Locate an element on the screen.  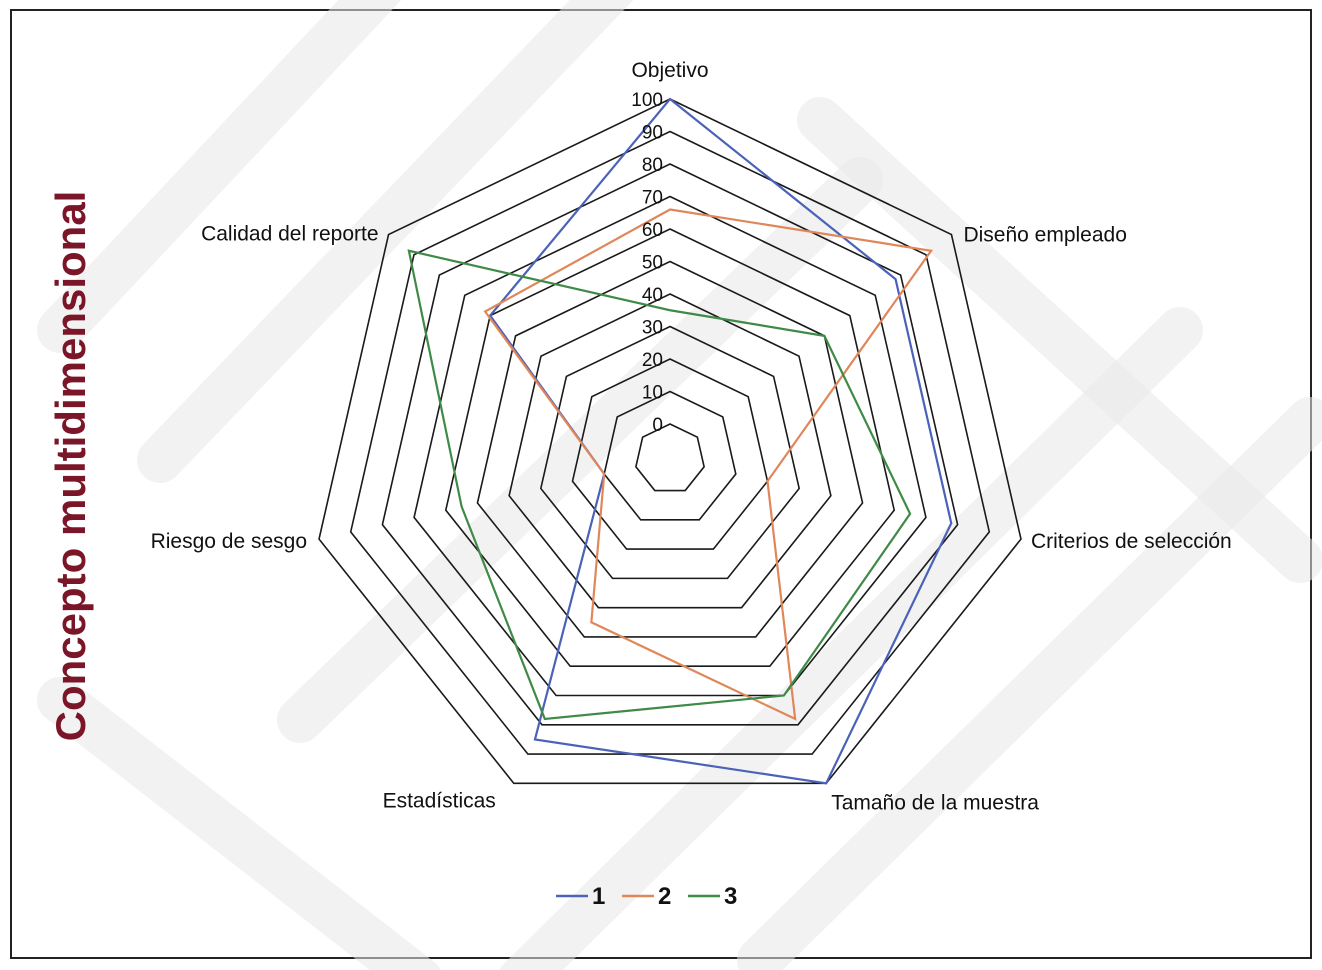
axis-label: Objetivo is located at coordinates (669, 70).